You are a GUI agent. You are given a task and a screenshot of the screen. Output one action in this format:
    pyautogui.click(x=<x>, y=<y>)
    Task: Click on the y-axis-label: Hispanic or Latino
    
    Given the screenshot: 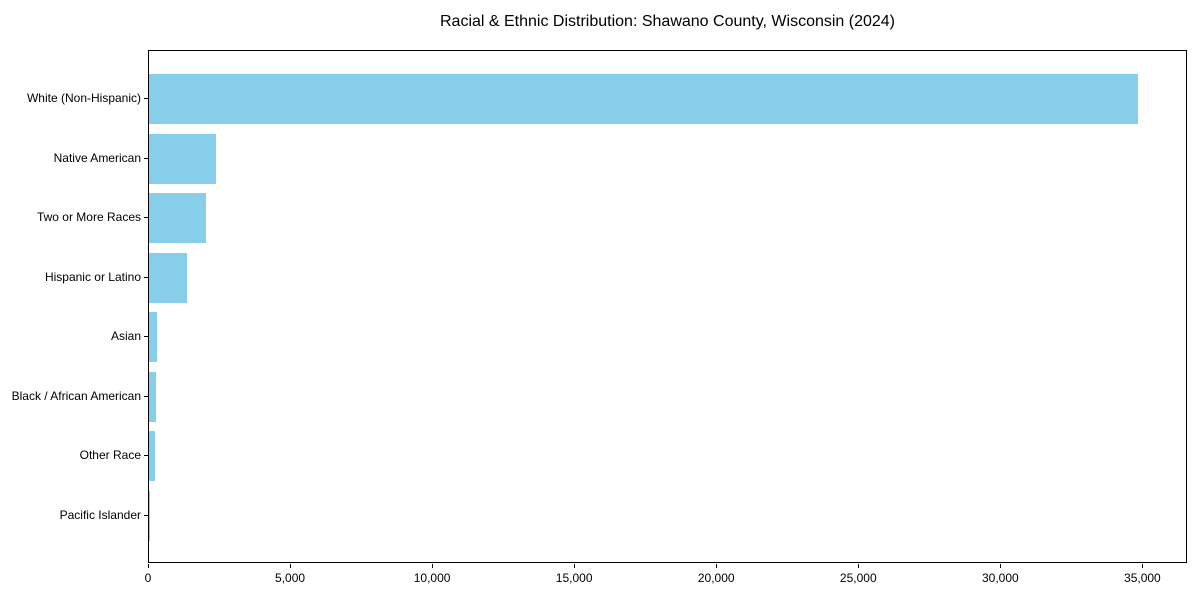 What is the action you would take?
    pyautogui.click(x=92, y=276)
    